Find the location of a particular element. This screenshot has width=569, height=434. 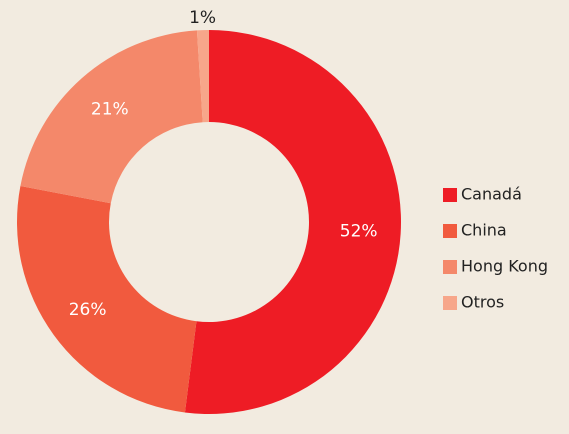

data-label: 1% is located at coordinates (202, 18).